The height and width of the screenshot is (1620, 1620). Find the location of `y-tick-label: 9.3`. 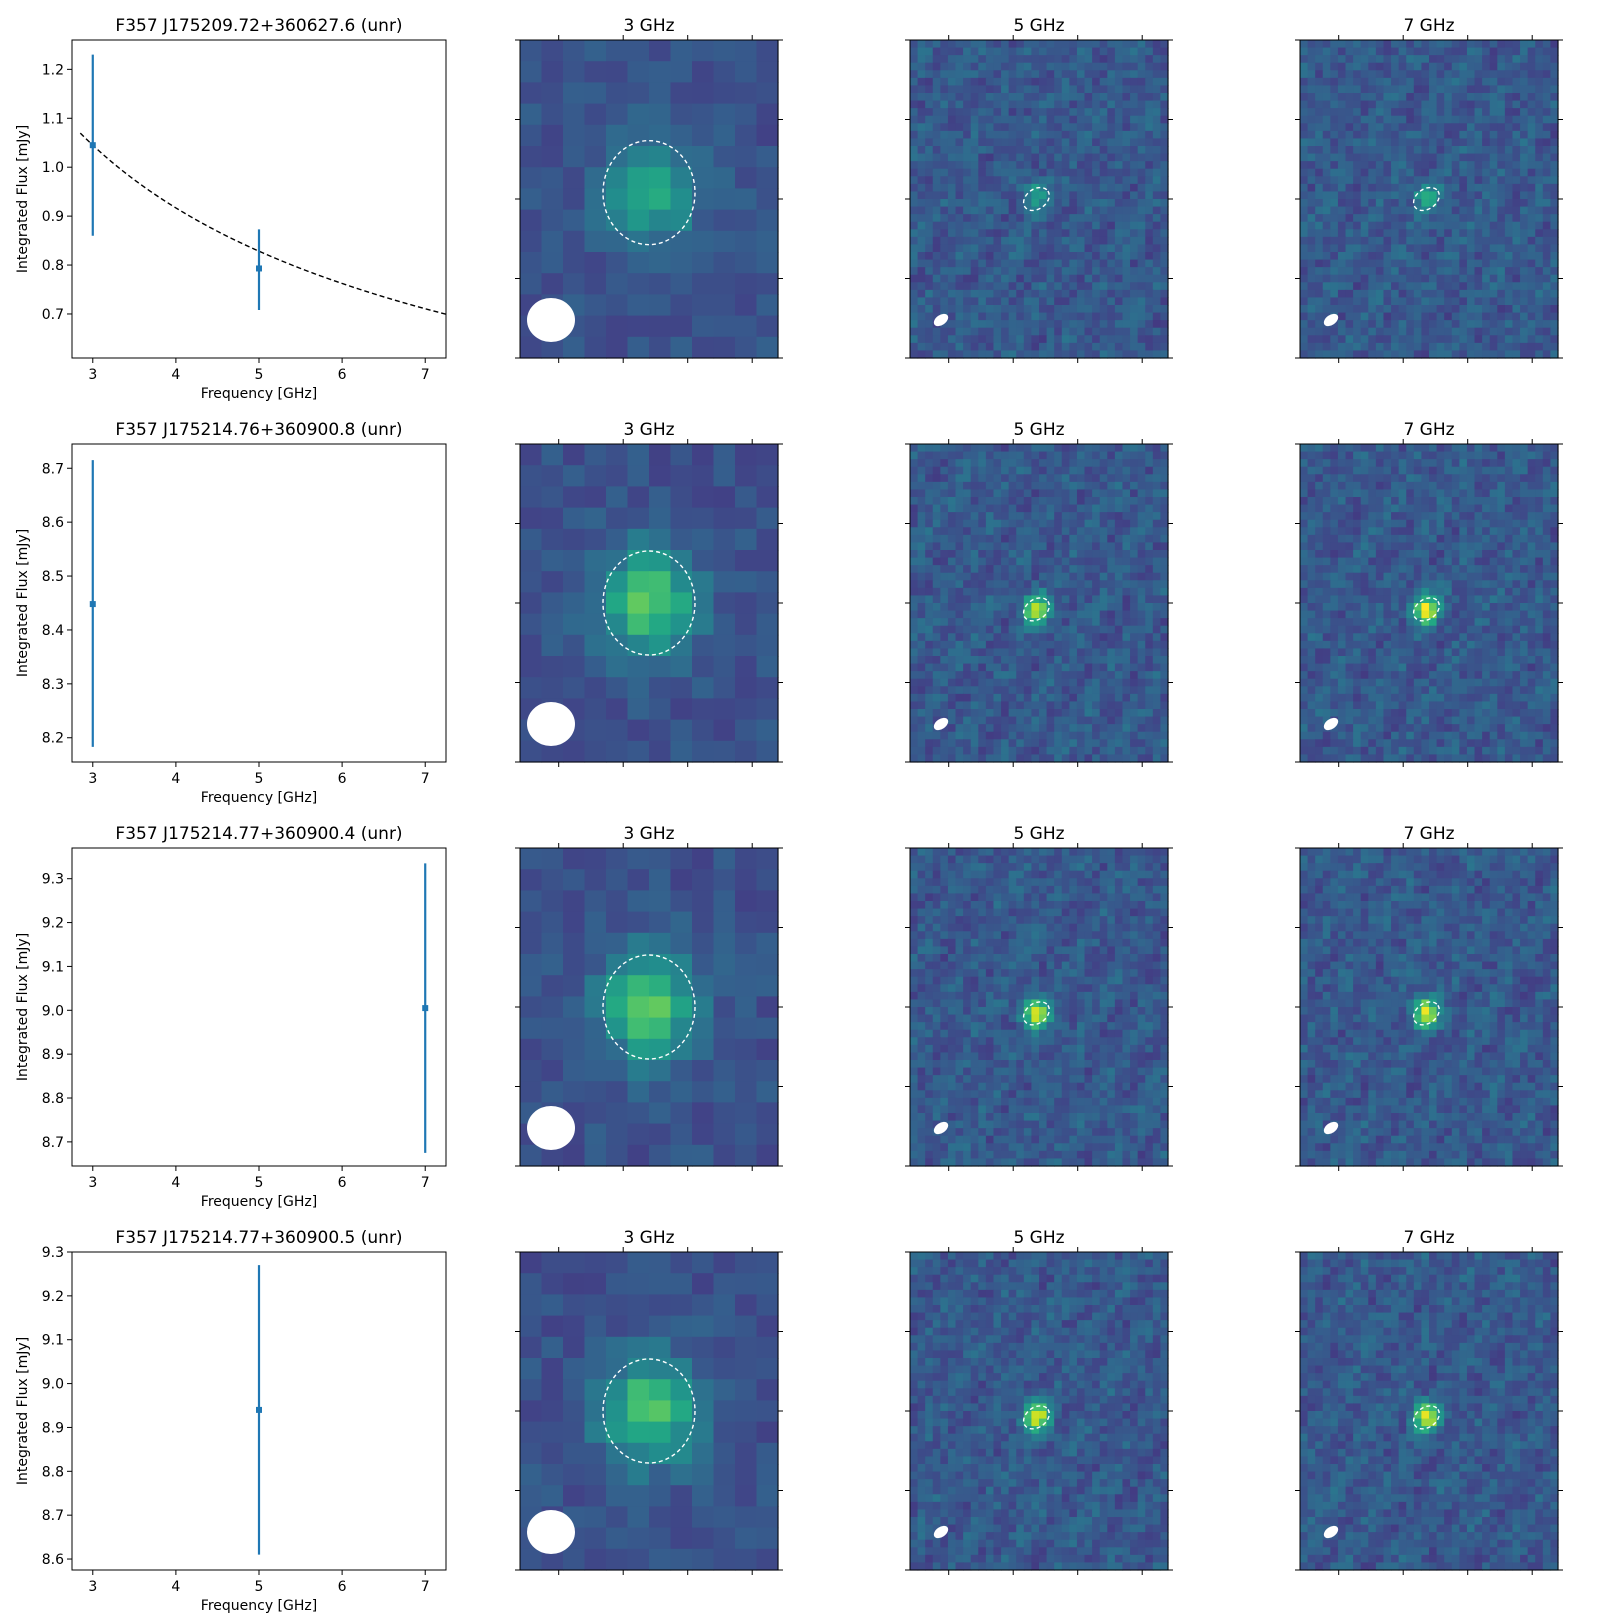

y-tick-label: 9.3 is located at coordinates (53, 880).